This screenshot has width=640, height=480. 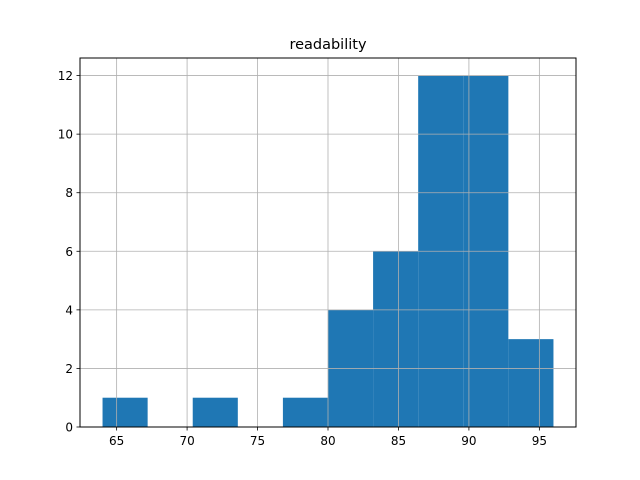 I want to click on x-tick-label: 85, so click(x=398, y=441).